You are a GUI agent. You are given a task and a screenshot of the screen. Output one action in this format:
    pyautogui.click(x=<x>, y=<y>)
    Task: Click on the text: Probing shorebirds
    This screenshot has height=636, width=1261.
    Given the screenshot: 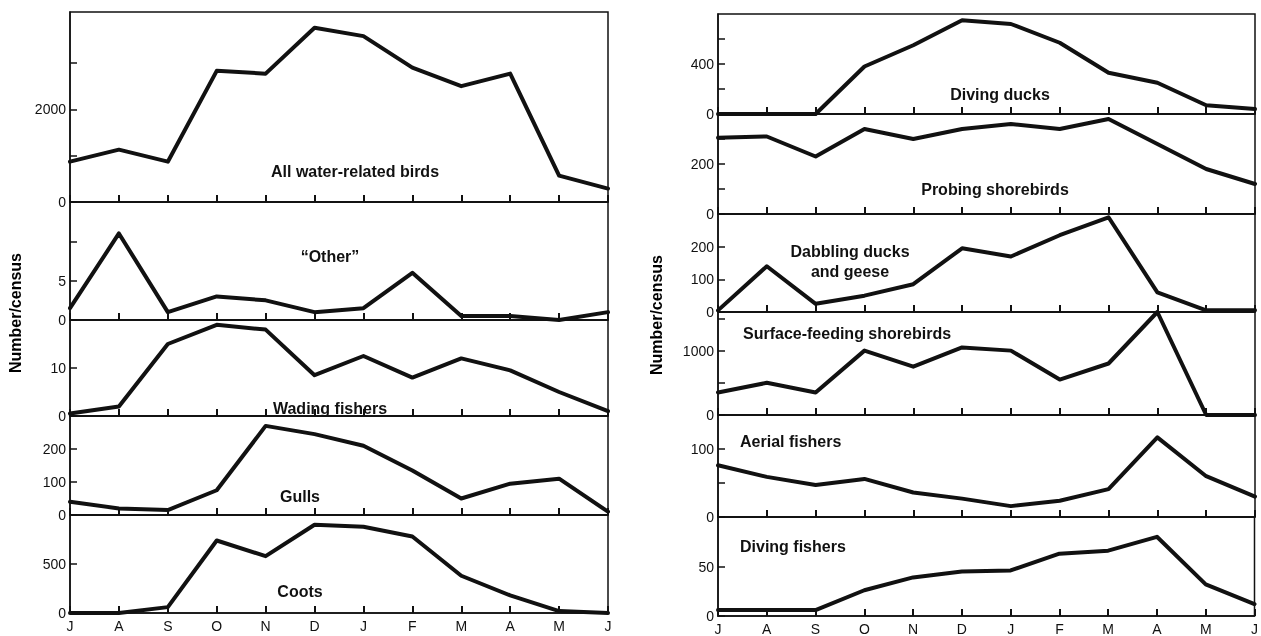 What is the action you would take?
    pyautogui.click(x=995, y=189)
    